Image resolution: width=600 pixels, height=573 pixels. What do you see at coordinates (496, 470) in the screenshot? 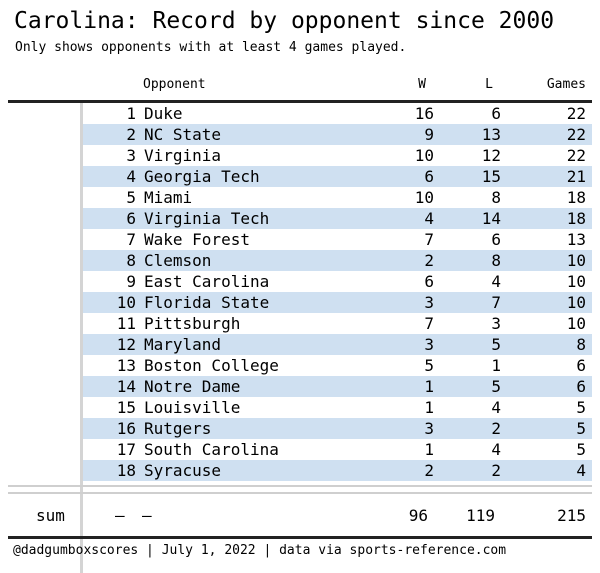
I see `row-losses: 2` at bounding box center [496, 470].